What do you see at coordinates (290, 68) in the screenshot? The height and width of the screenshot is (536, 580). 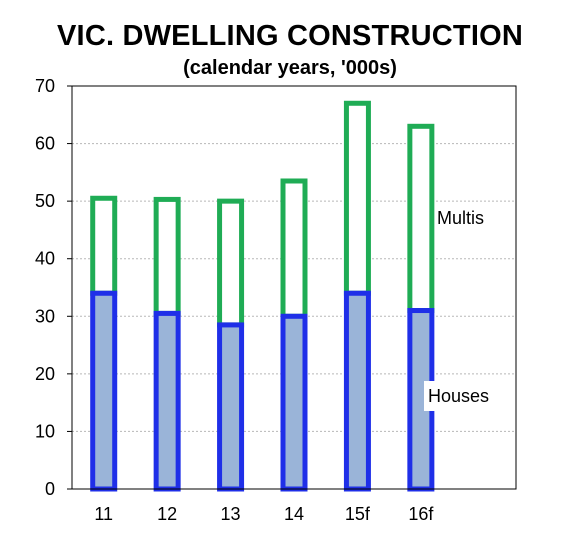 I see `chart-subtitle: (calendar years, '000s)` at bounding box center [290, 68].